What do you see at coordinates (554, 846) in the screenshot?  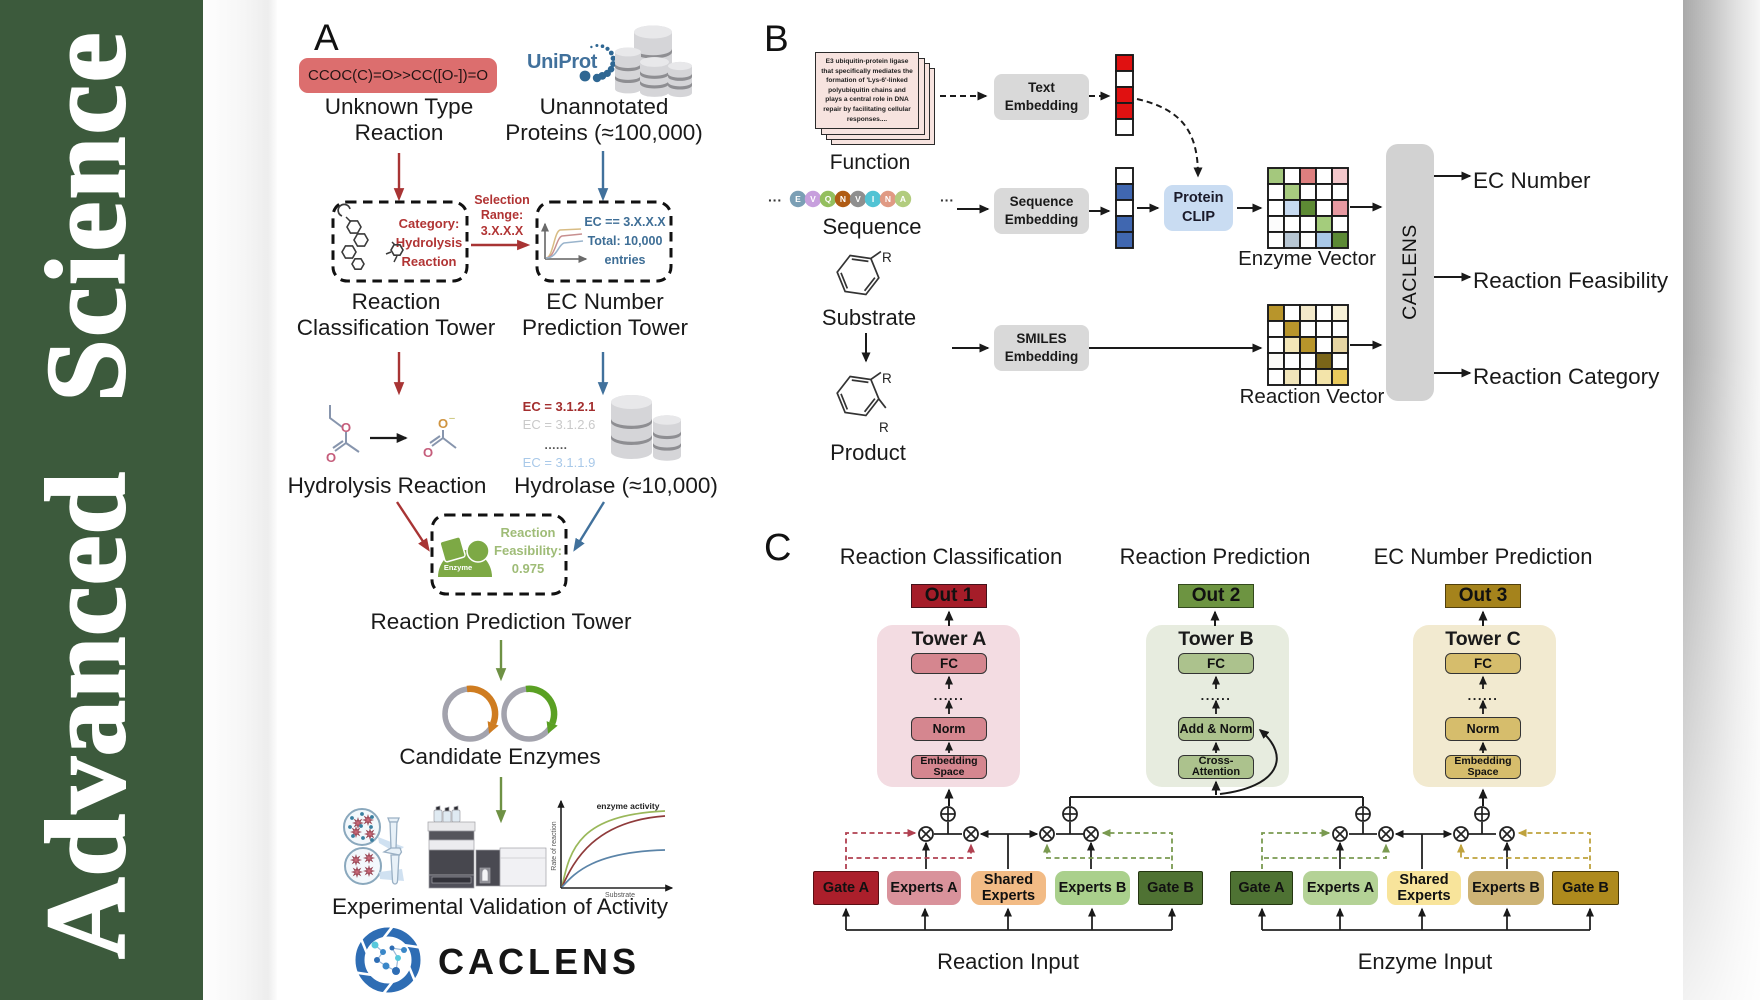 I see `svg-text: Rate of reaction` at bounding box center [554, 846].